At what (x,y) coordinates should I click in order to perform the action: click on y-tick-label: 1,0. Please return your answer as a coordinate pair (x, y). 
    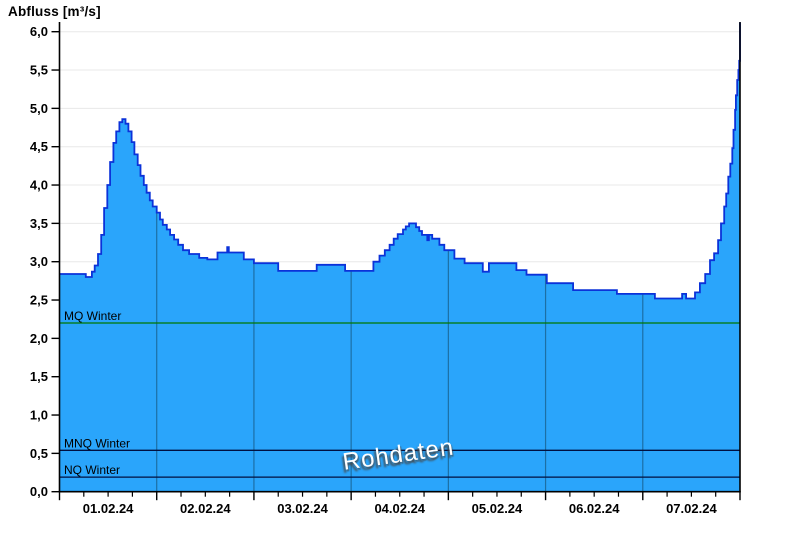
    Looking at the image, I should click on (39, 415).